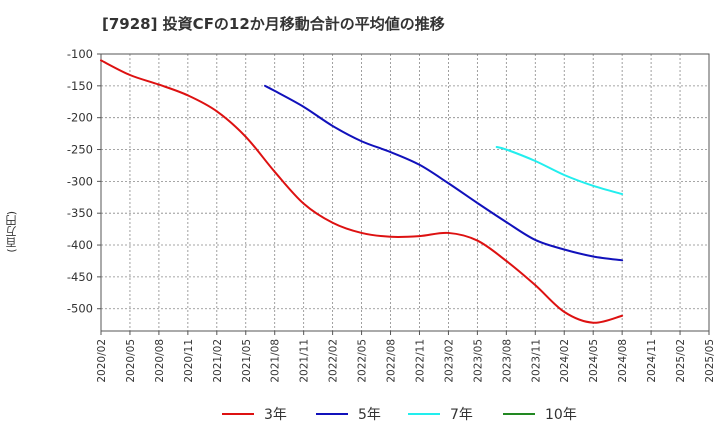 The width and height of the screenshot is (720, 440). I want to click on x-tick-label: 2022/08, so click(392, 361).